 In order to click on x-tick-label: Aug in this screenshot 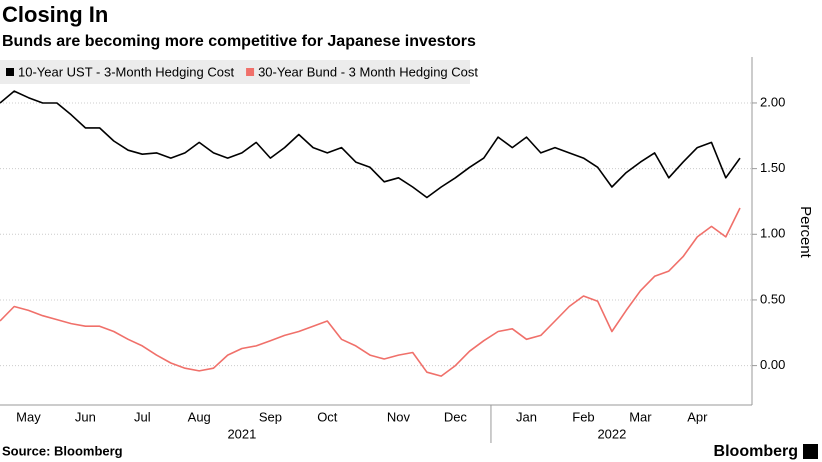, I will do `click(199, 416)`.